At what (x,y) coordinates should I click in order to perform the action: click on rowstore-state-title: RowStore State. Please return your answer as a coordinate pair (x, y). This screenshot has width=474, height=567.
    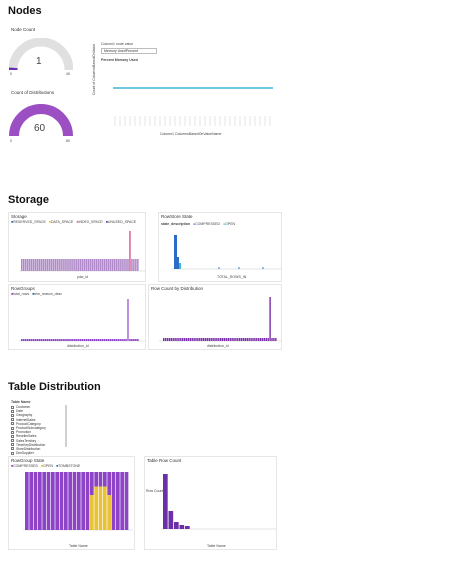
    Looking at the image, I should click on (177, 216).